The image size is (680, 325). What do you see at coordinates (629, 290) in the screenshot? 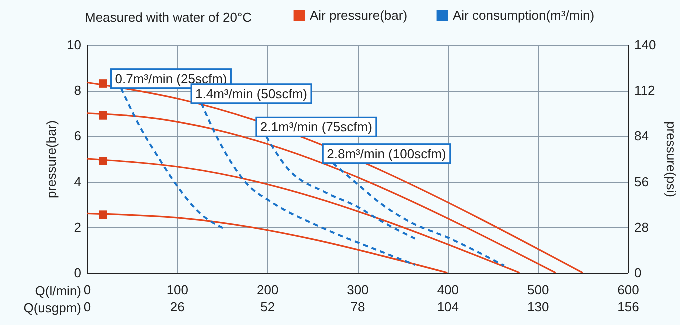
I see `x-tick-label: 600` at bounding box center [629, 290].